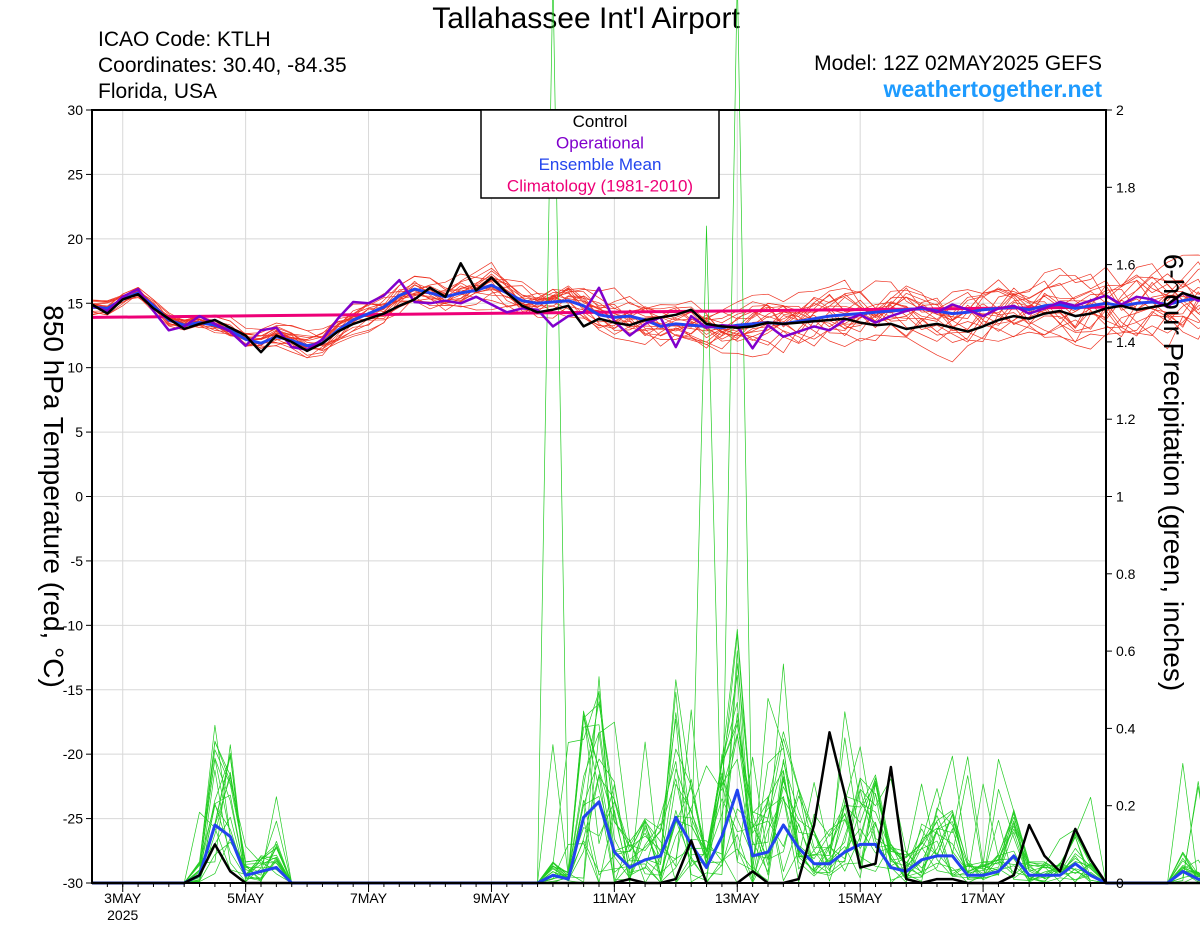 This screenshot has width=1200, height=927. What do you see at coordinates (122, 915) in the screenshot?
I see `x-tick-sublabel: 2025` at bounding box center [122, 915].